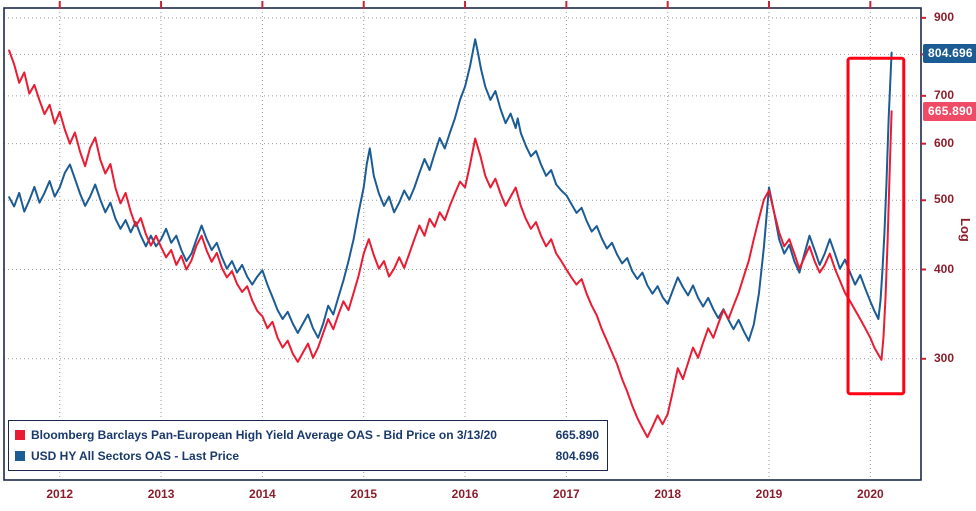 This screenshot has width=976, height=511. What do you see at coordinates (135, 455) in the screenshot?
I see `legend-label-usd: USD HY All Sectors OAS - Last Price` at bounding box center [135, 455].